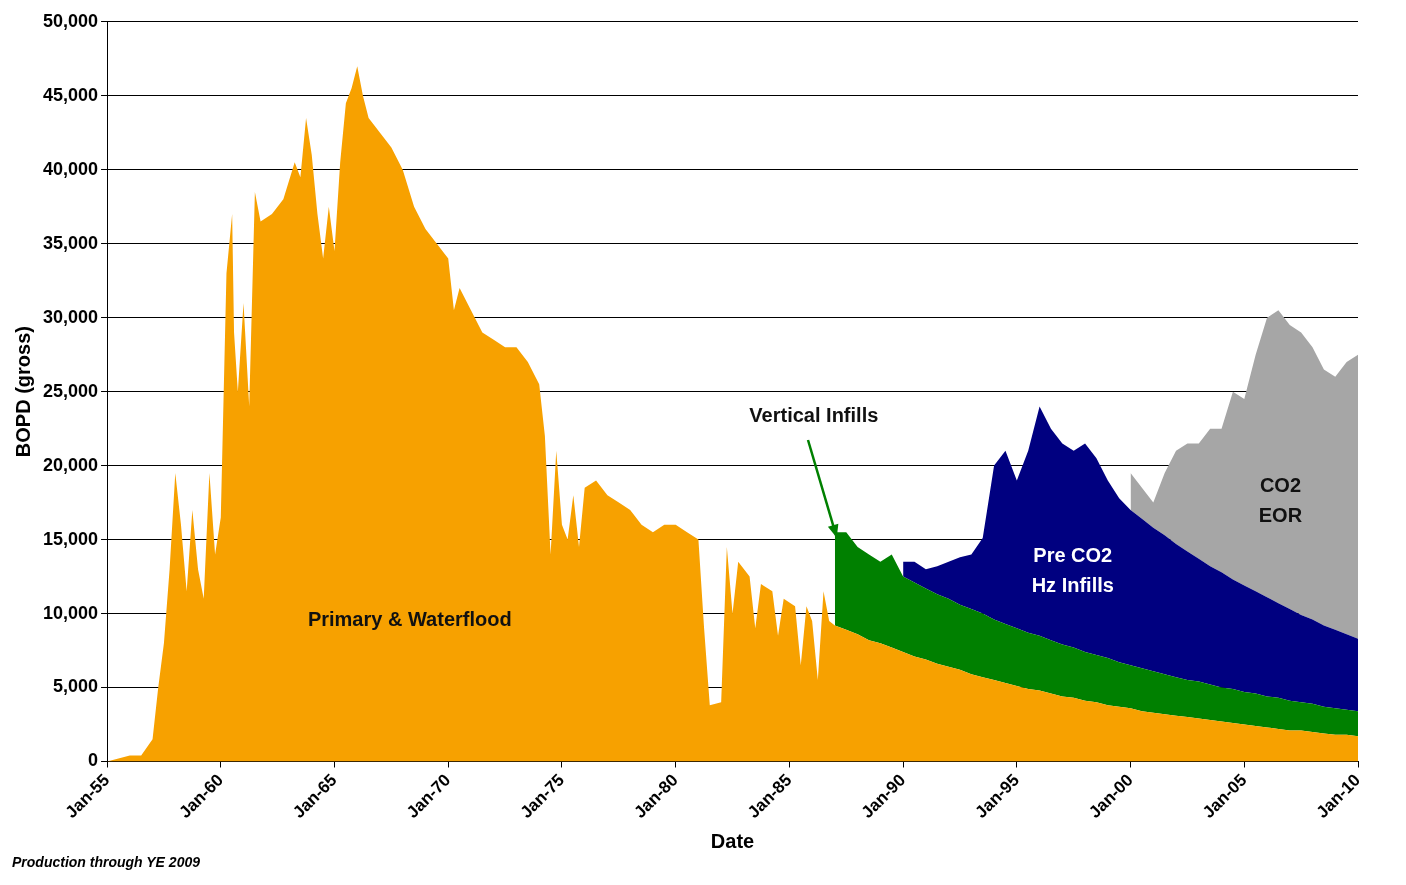 This screenshot has height=885, width=1406. Describe the element at coordinates (1280, 499) in the screenshot. I see `series-label: CO2 EOR` at that location.